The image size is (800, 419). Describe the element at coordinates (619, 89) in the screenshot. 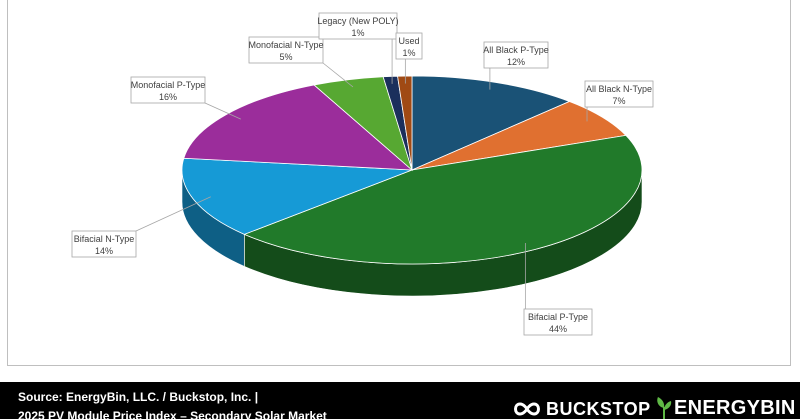

I see `slice-label-1: All Black N-Type` at that location.